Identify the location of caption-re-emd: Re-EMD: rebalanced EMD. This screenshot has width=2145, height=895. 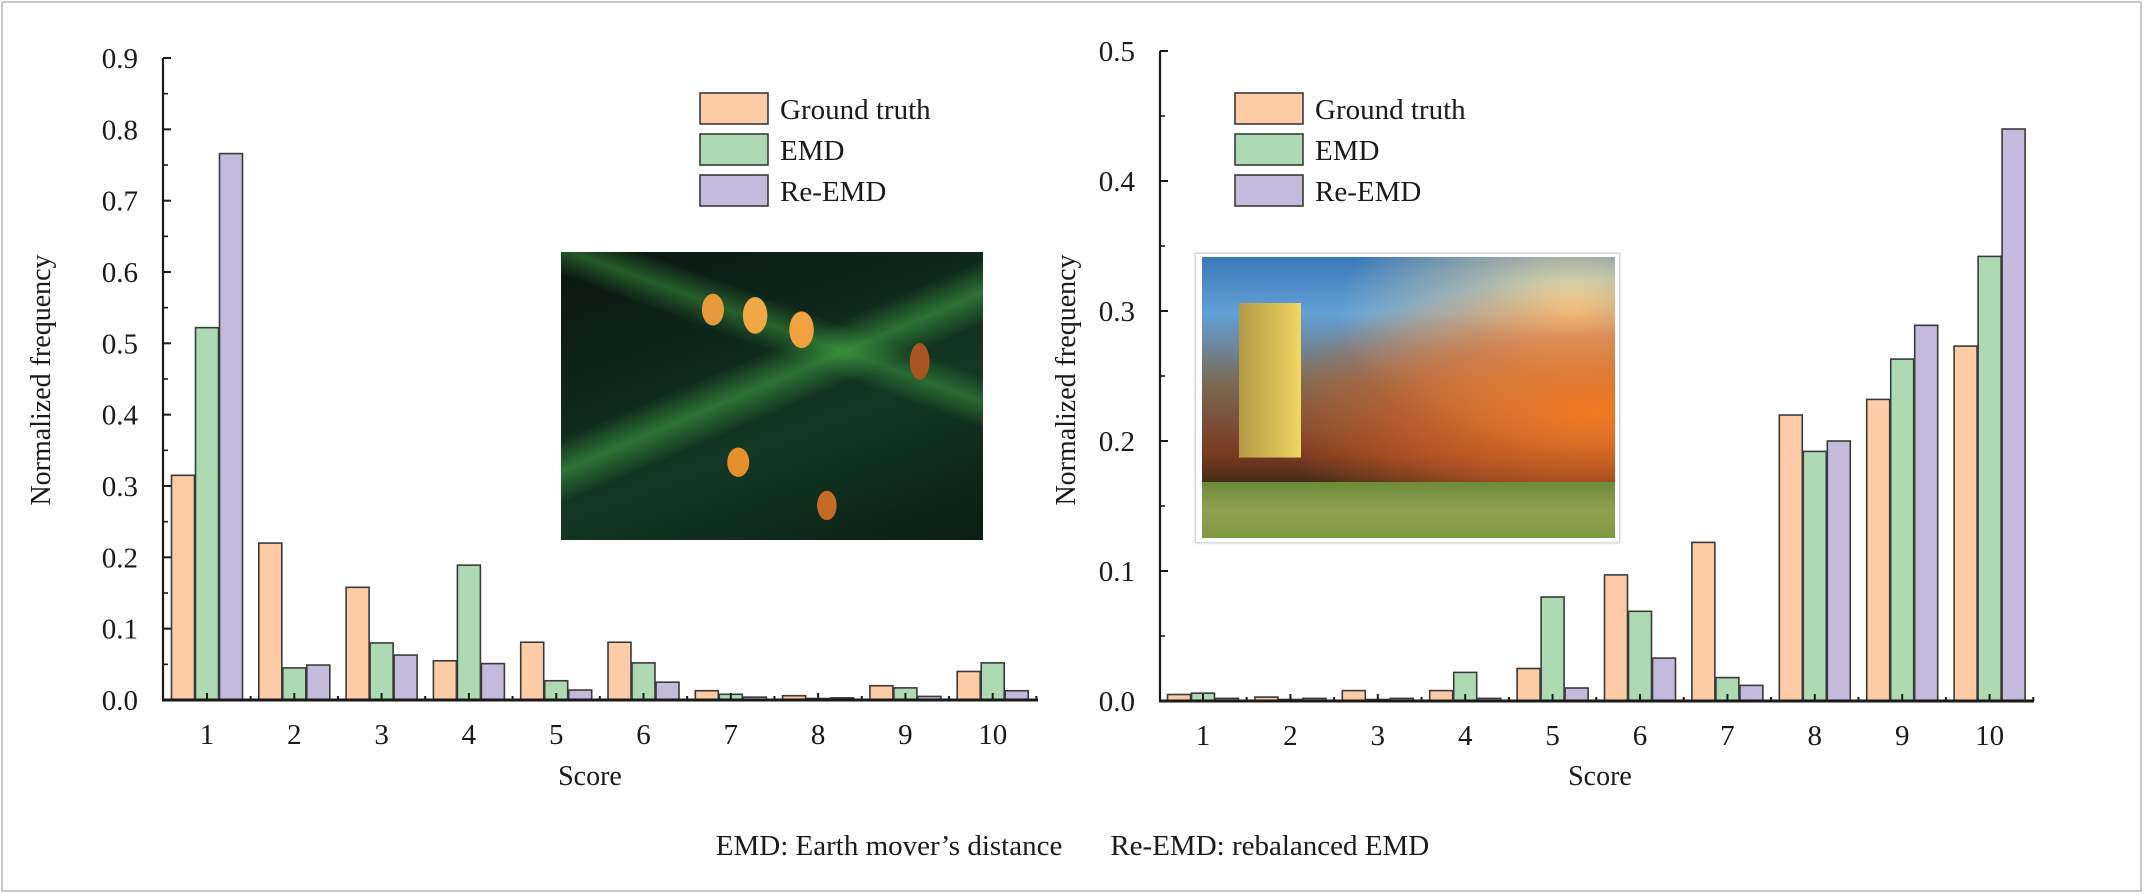
(1270, 846).